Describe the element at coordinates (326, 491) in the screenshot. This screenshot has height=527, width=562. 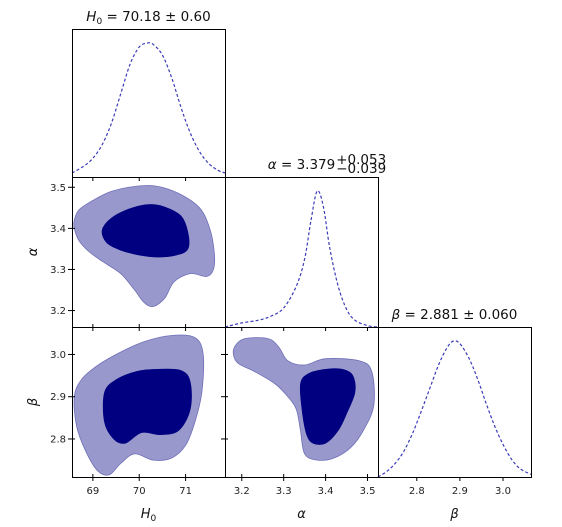
I see `tick-label-x-alpha: 3.4` at that location.